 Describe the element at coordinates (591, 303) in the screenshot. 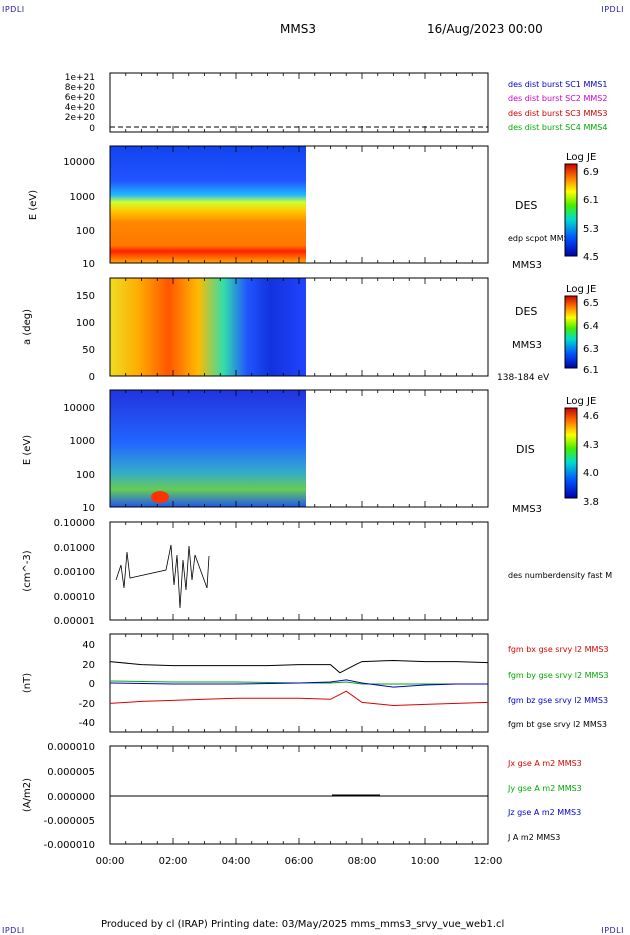

I see `colorbar-tick: 6.5` at that location.